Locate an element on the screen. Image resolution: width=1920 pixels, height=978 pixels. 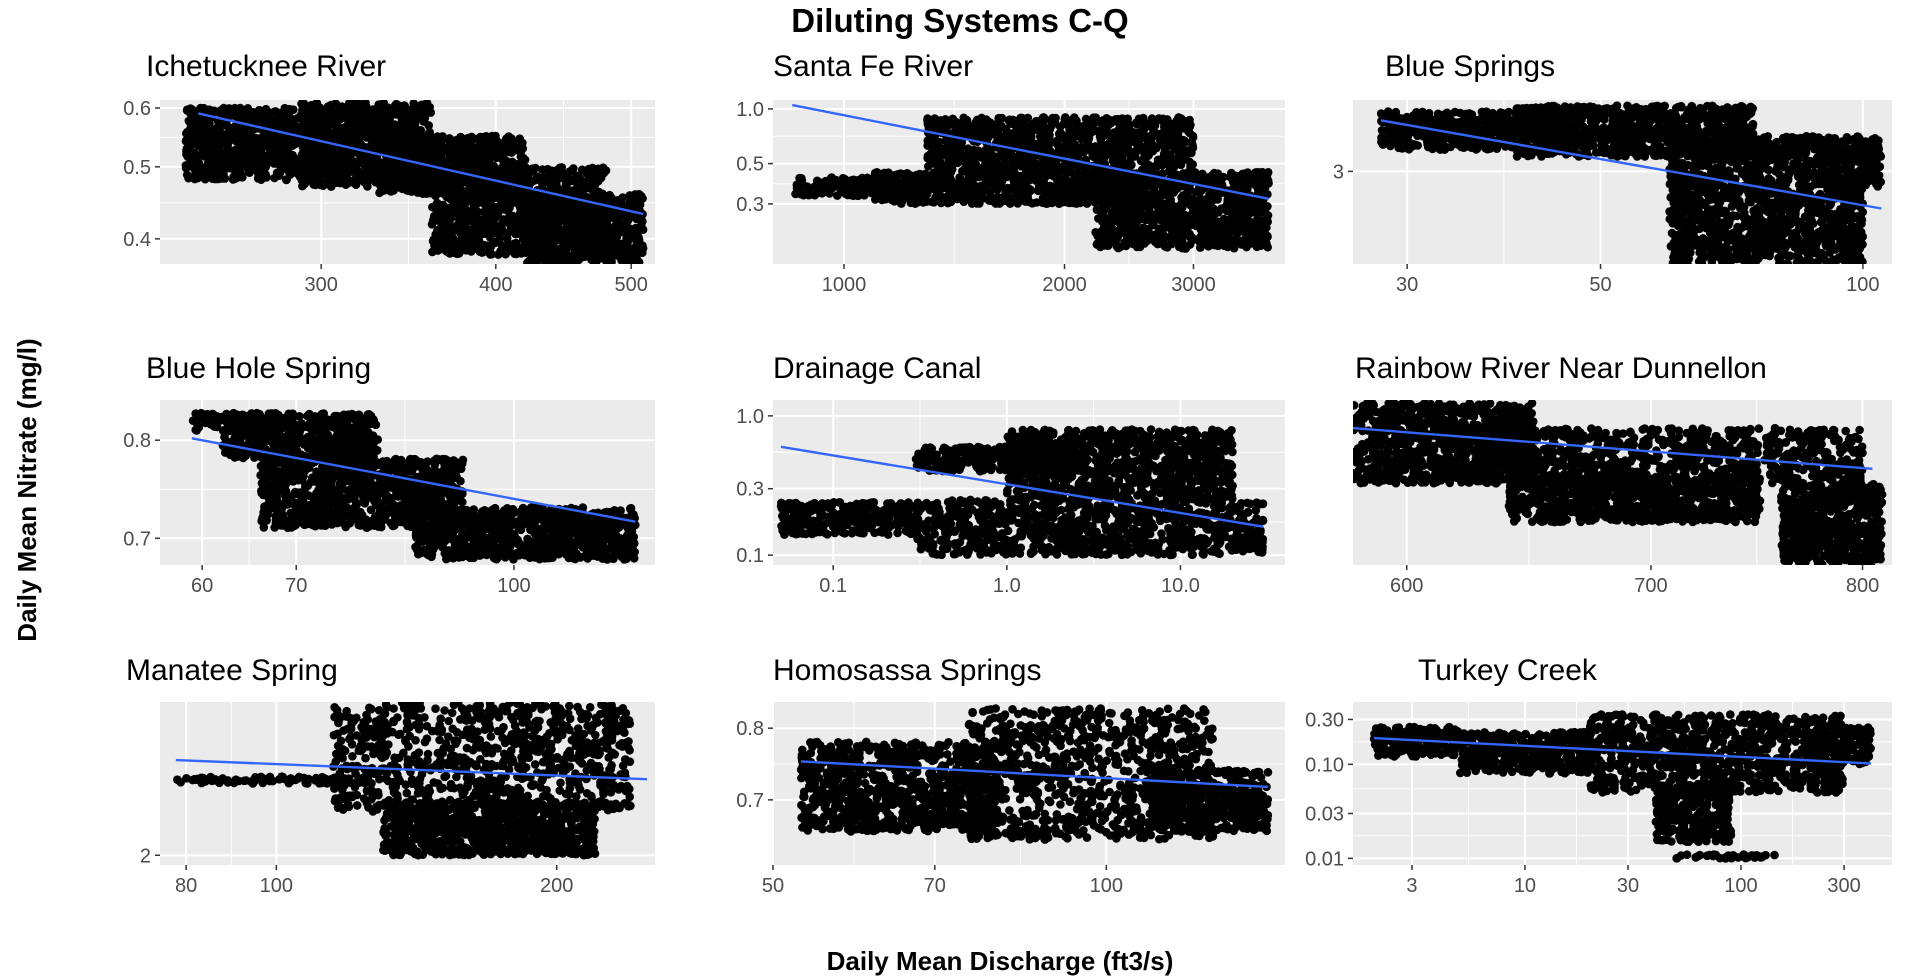
point-cluster is located at coordinates (1060, 145).